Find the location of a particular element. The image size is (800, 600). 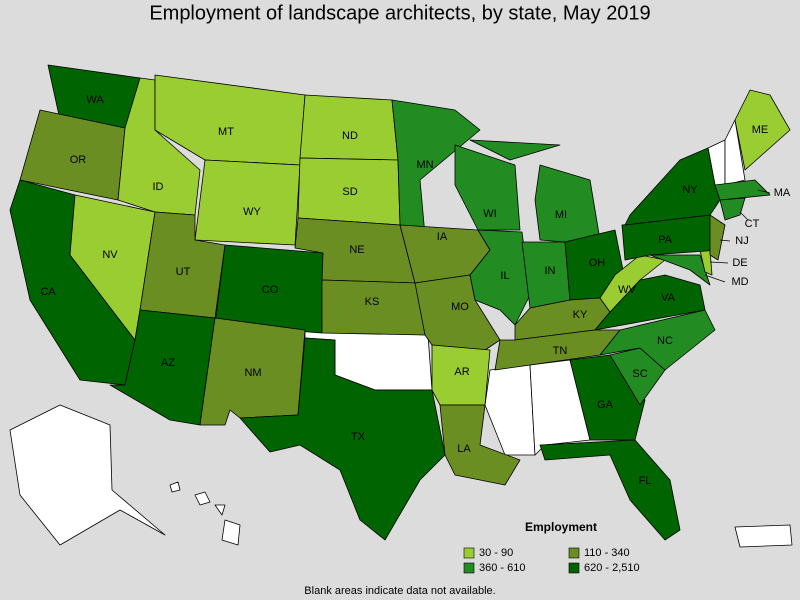

state-label: IA is located at coordinates (442, 237).